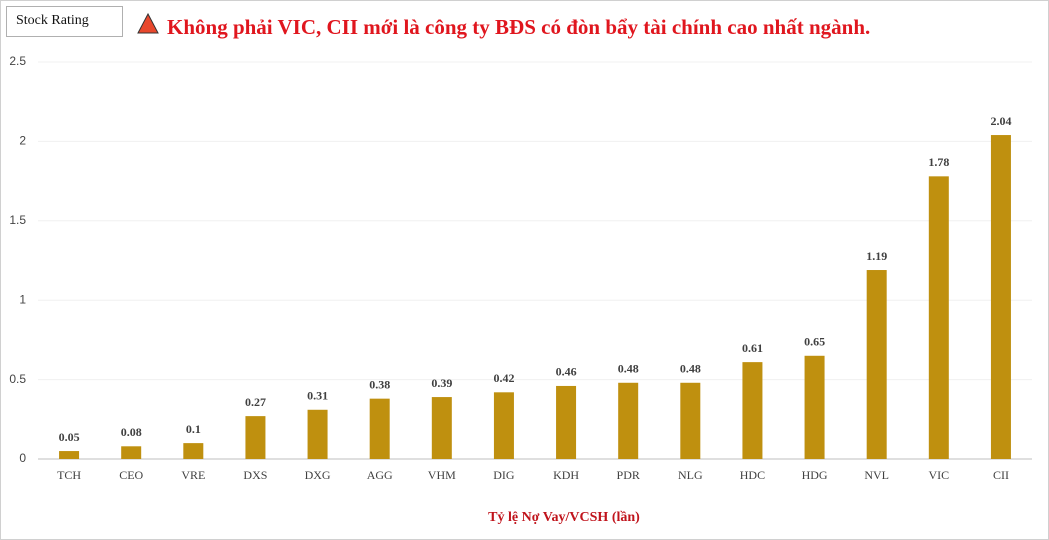 The height and width of the screenshot is (540, 1049). Describe the element at coordinates (317, 396) in the screenshot. I see `value-label: 0.31` at that location.